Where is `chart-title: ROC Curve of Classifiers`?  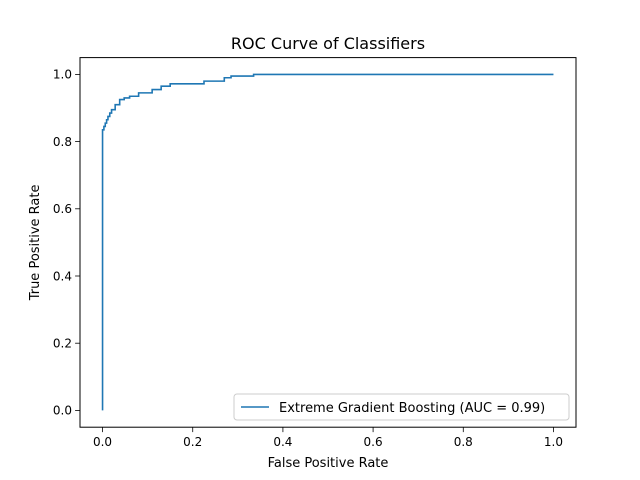 chart-title: ROC Curve of Classifiers is located at coordinates (328, 43).